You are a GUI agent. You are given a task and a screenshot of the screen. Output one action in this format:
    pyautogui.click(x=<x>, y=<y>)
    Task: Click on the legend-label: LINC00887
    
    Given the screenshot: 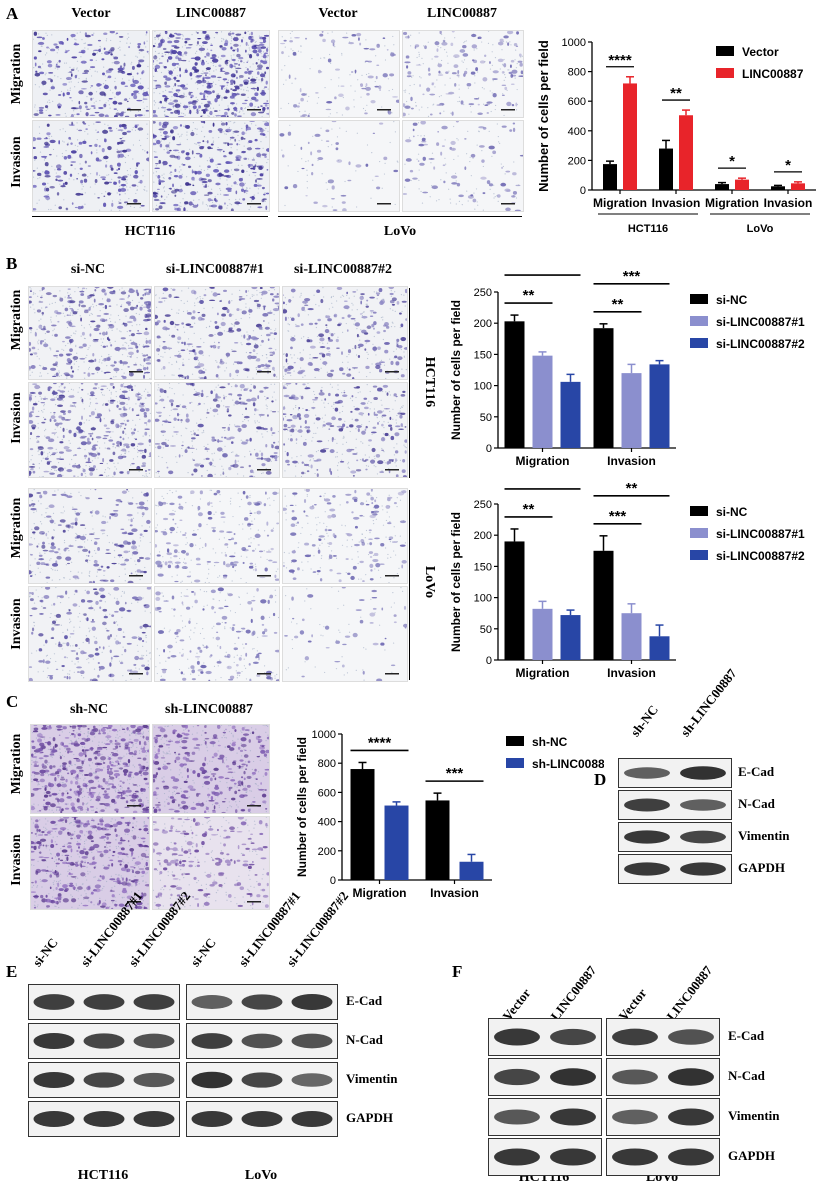 What is the action you would take?
    pyautogui.click(x=773, y=74)
    